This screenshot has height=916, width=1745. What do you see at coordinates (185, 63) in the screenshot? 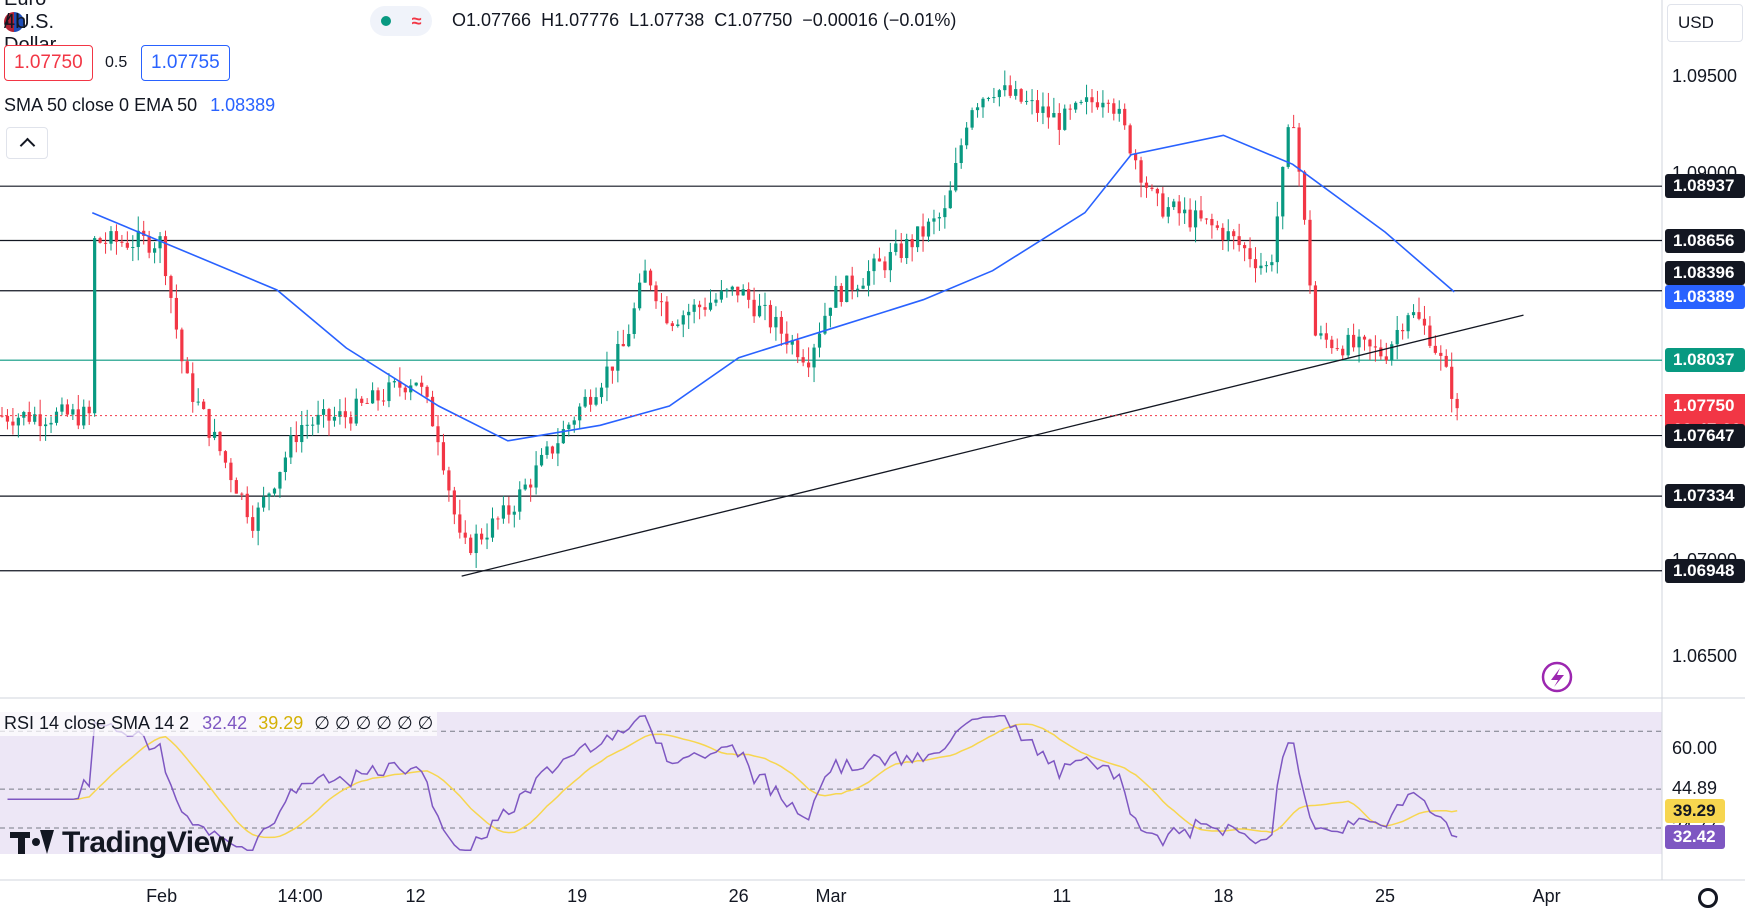
I see `buy-price-button: 1.07755` at bounding box center [185, 63].